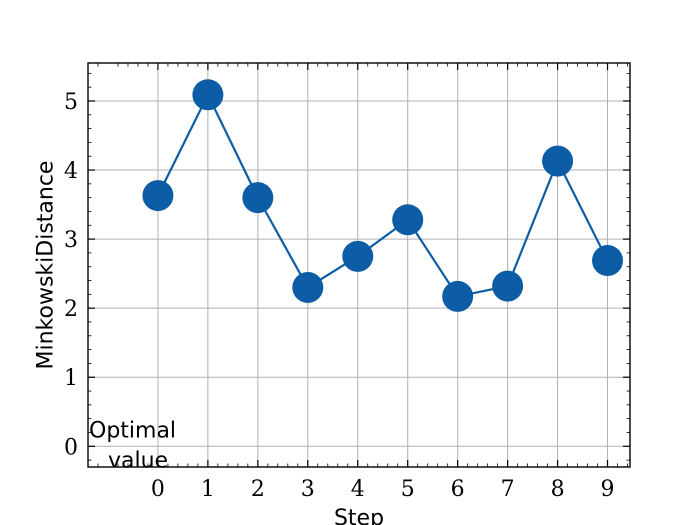 This screenshot has width=700, height=525. I want to click on annotation-line-2: value, so click(138, 460).